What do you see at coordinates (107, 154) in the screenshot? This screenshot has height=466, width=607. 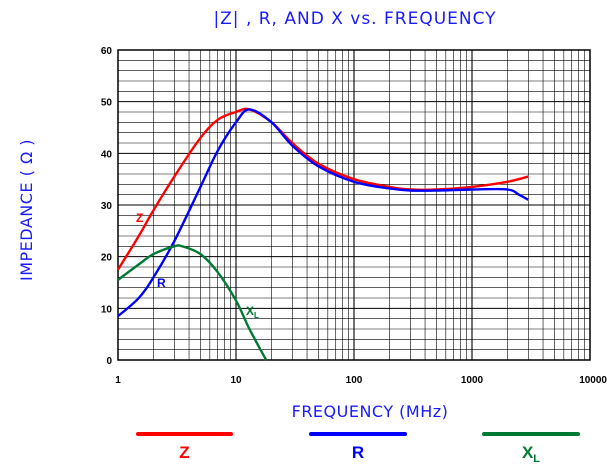 I see `y-tick-label: 40` at bounding box center [107, 154].